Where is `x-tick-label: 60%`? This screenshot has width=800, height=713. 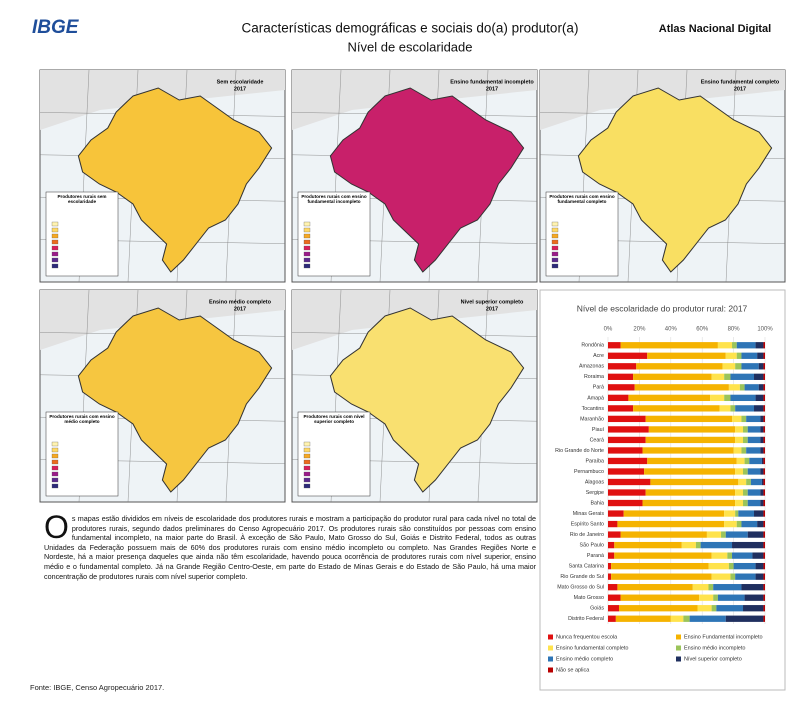 x-tick-label: 60% is located at coordinates (702, 330).